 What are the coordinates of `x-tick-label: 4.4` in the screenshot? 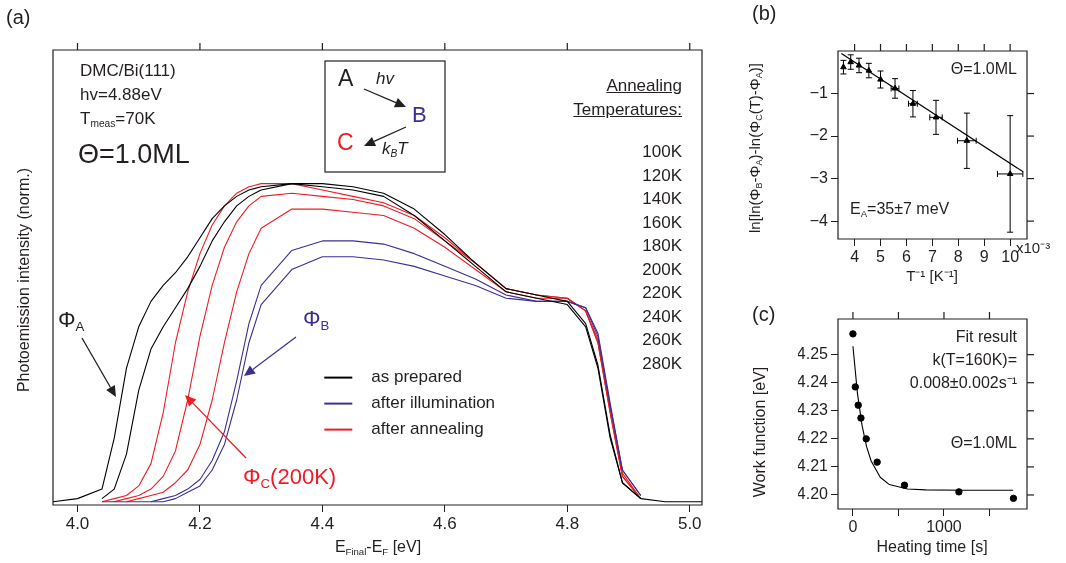 It's located at (322, 523).